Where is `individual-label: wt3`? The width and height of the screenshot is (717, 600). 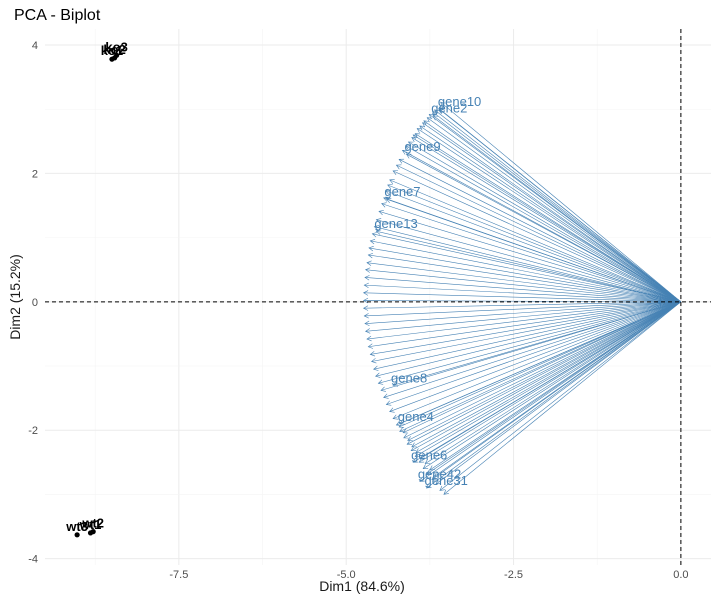
individual-label: wt3 is located at coordinates (76, 526).